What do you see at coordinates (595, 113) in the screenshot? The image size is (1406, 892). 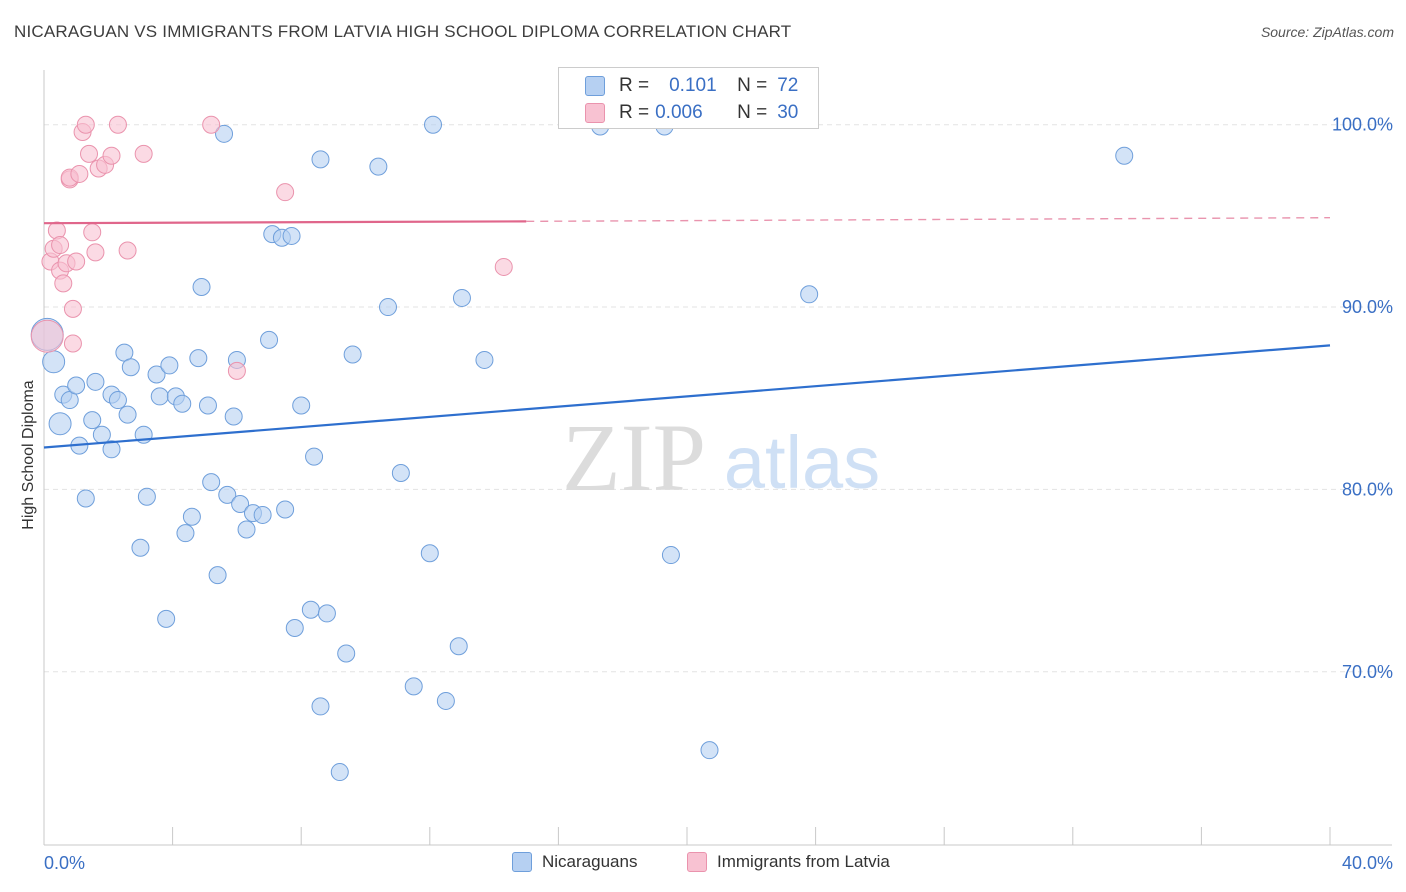 I see `stats-swatch-pink` at bounding box center [595, 113].